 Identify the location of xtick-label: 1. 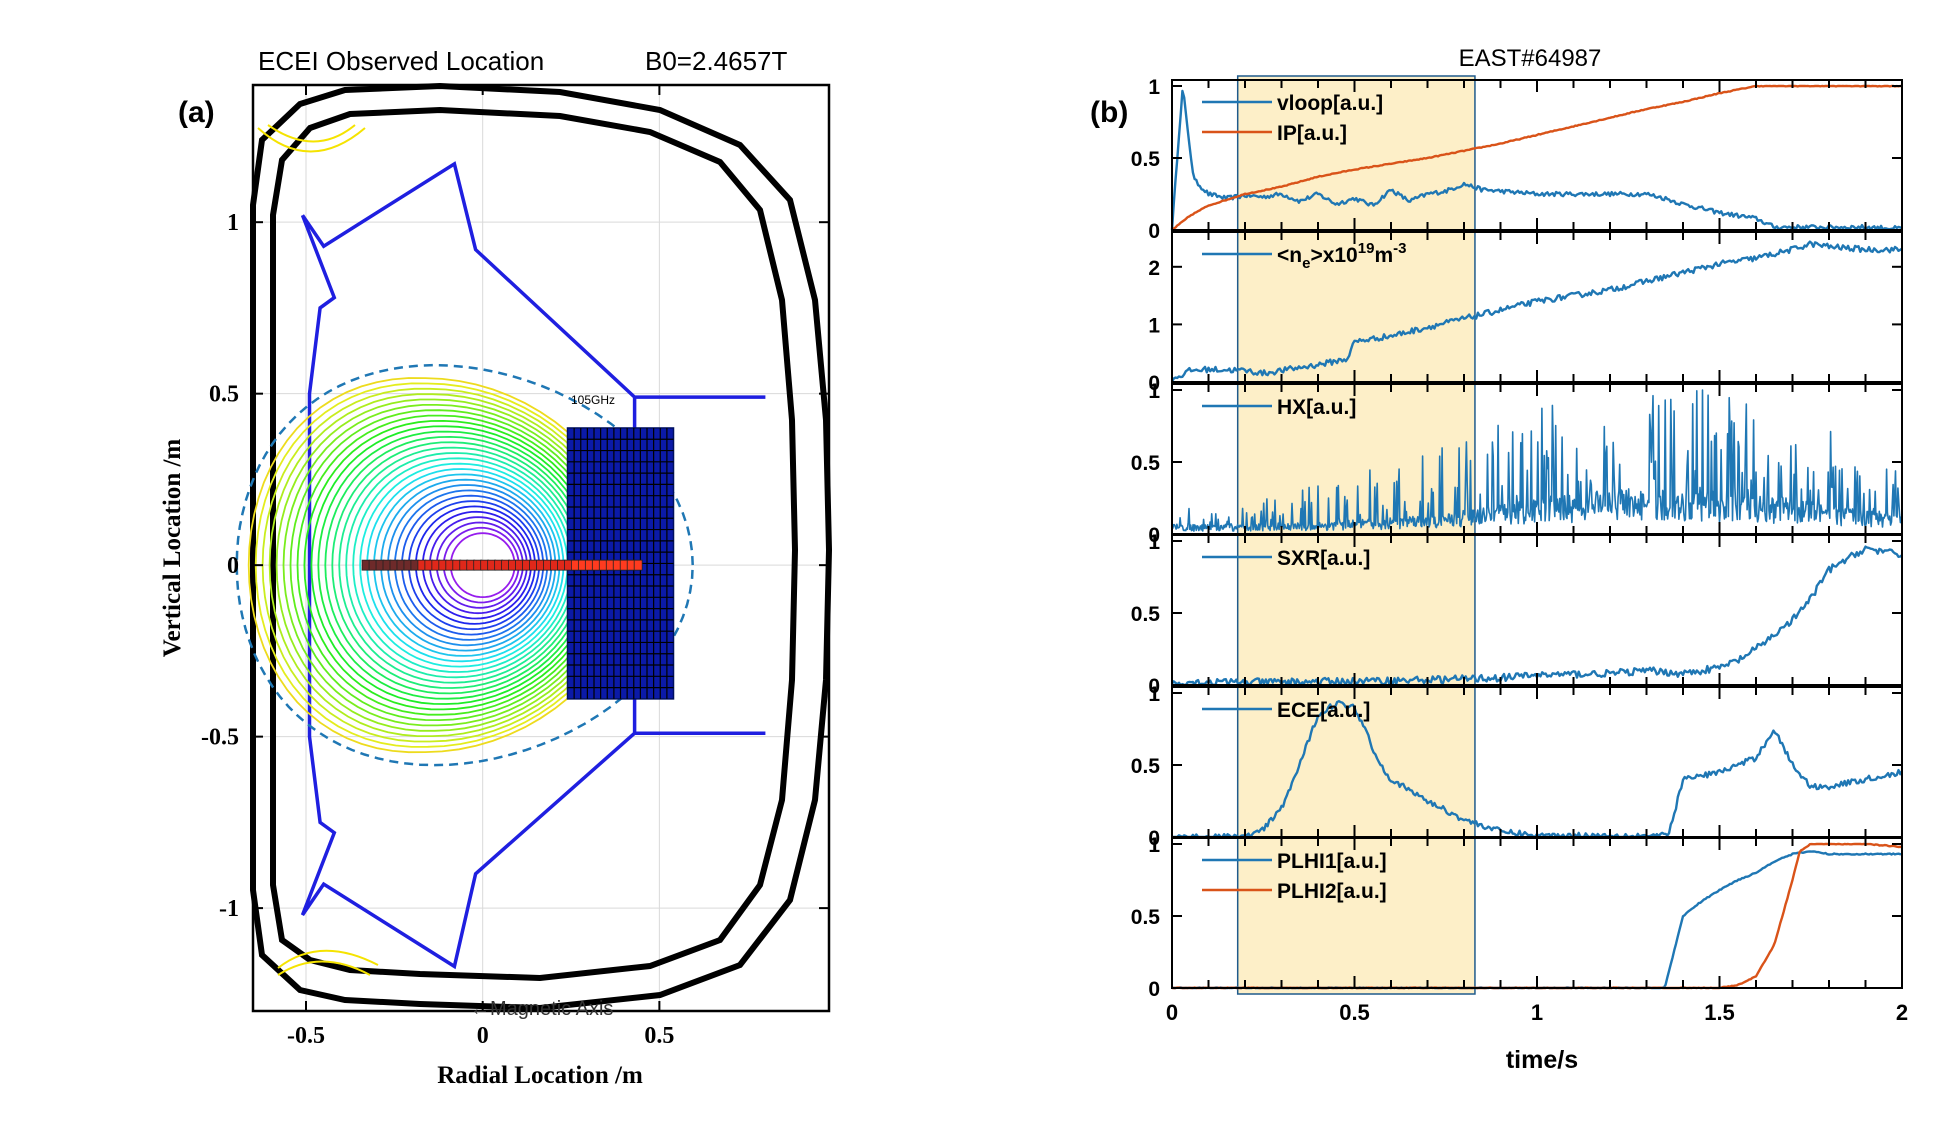
(1537, 1012).